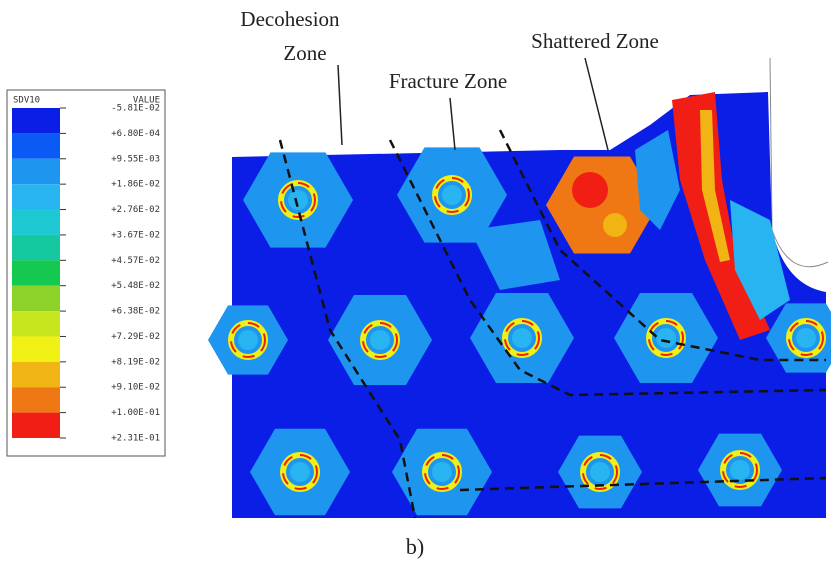 The height and width of the screenshot is (570, 831). What do you see at coordinates (135, 261) in the screenshot?
I see `legend-label: +4.57E-02` at bounding box center [135, 261].